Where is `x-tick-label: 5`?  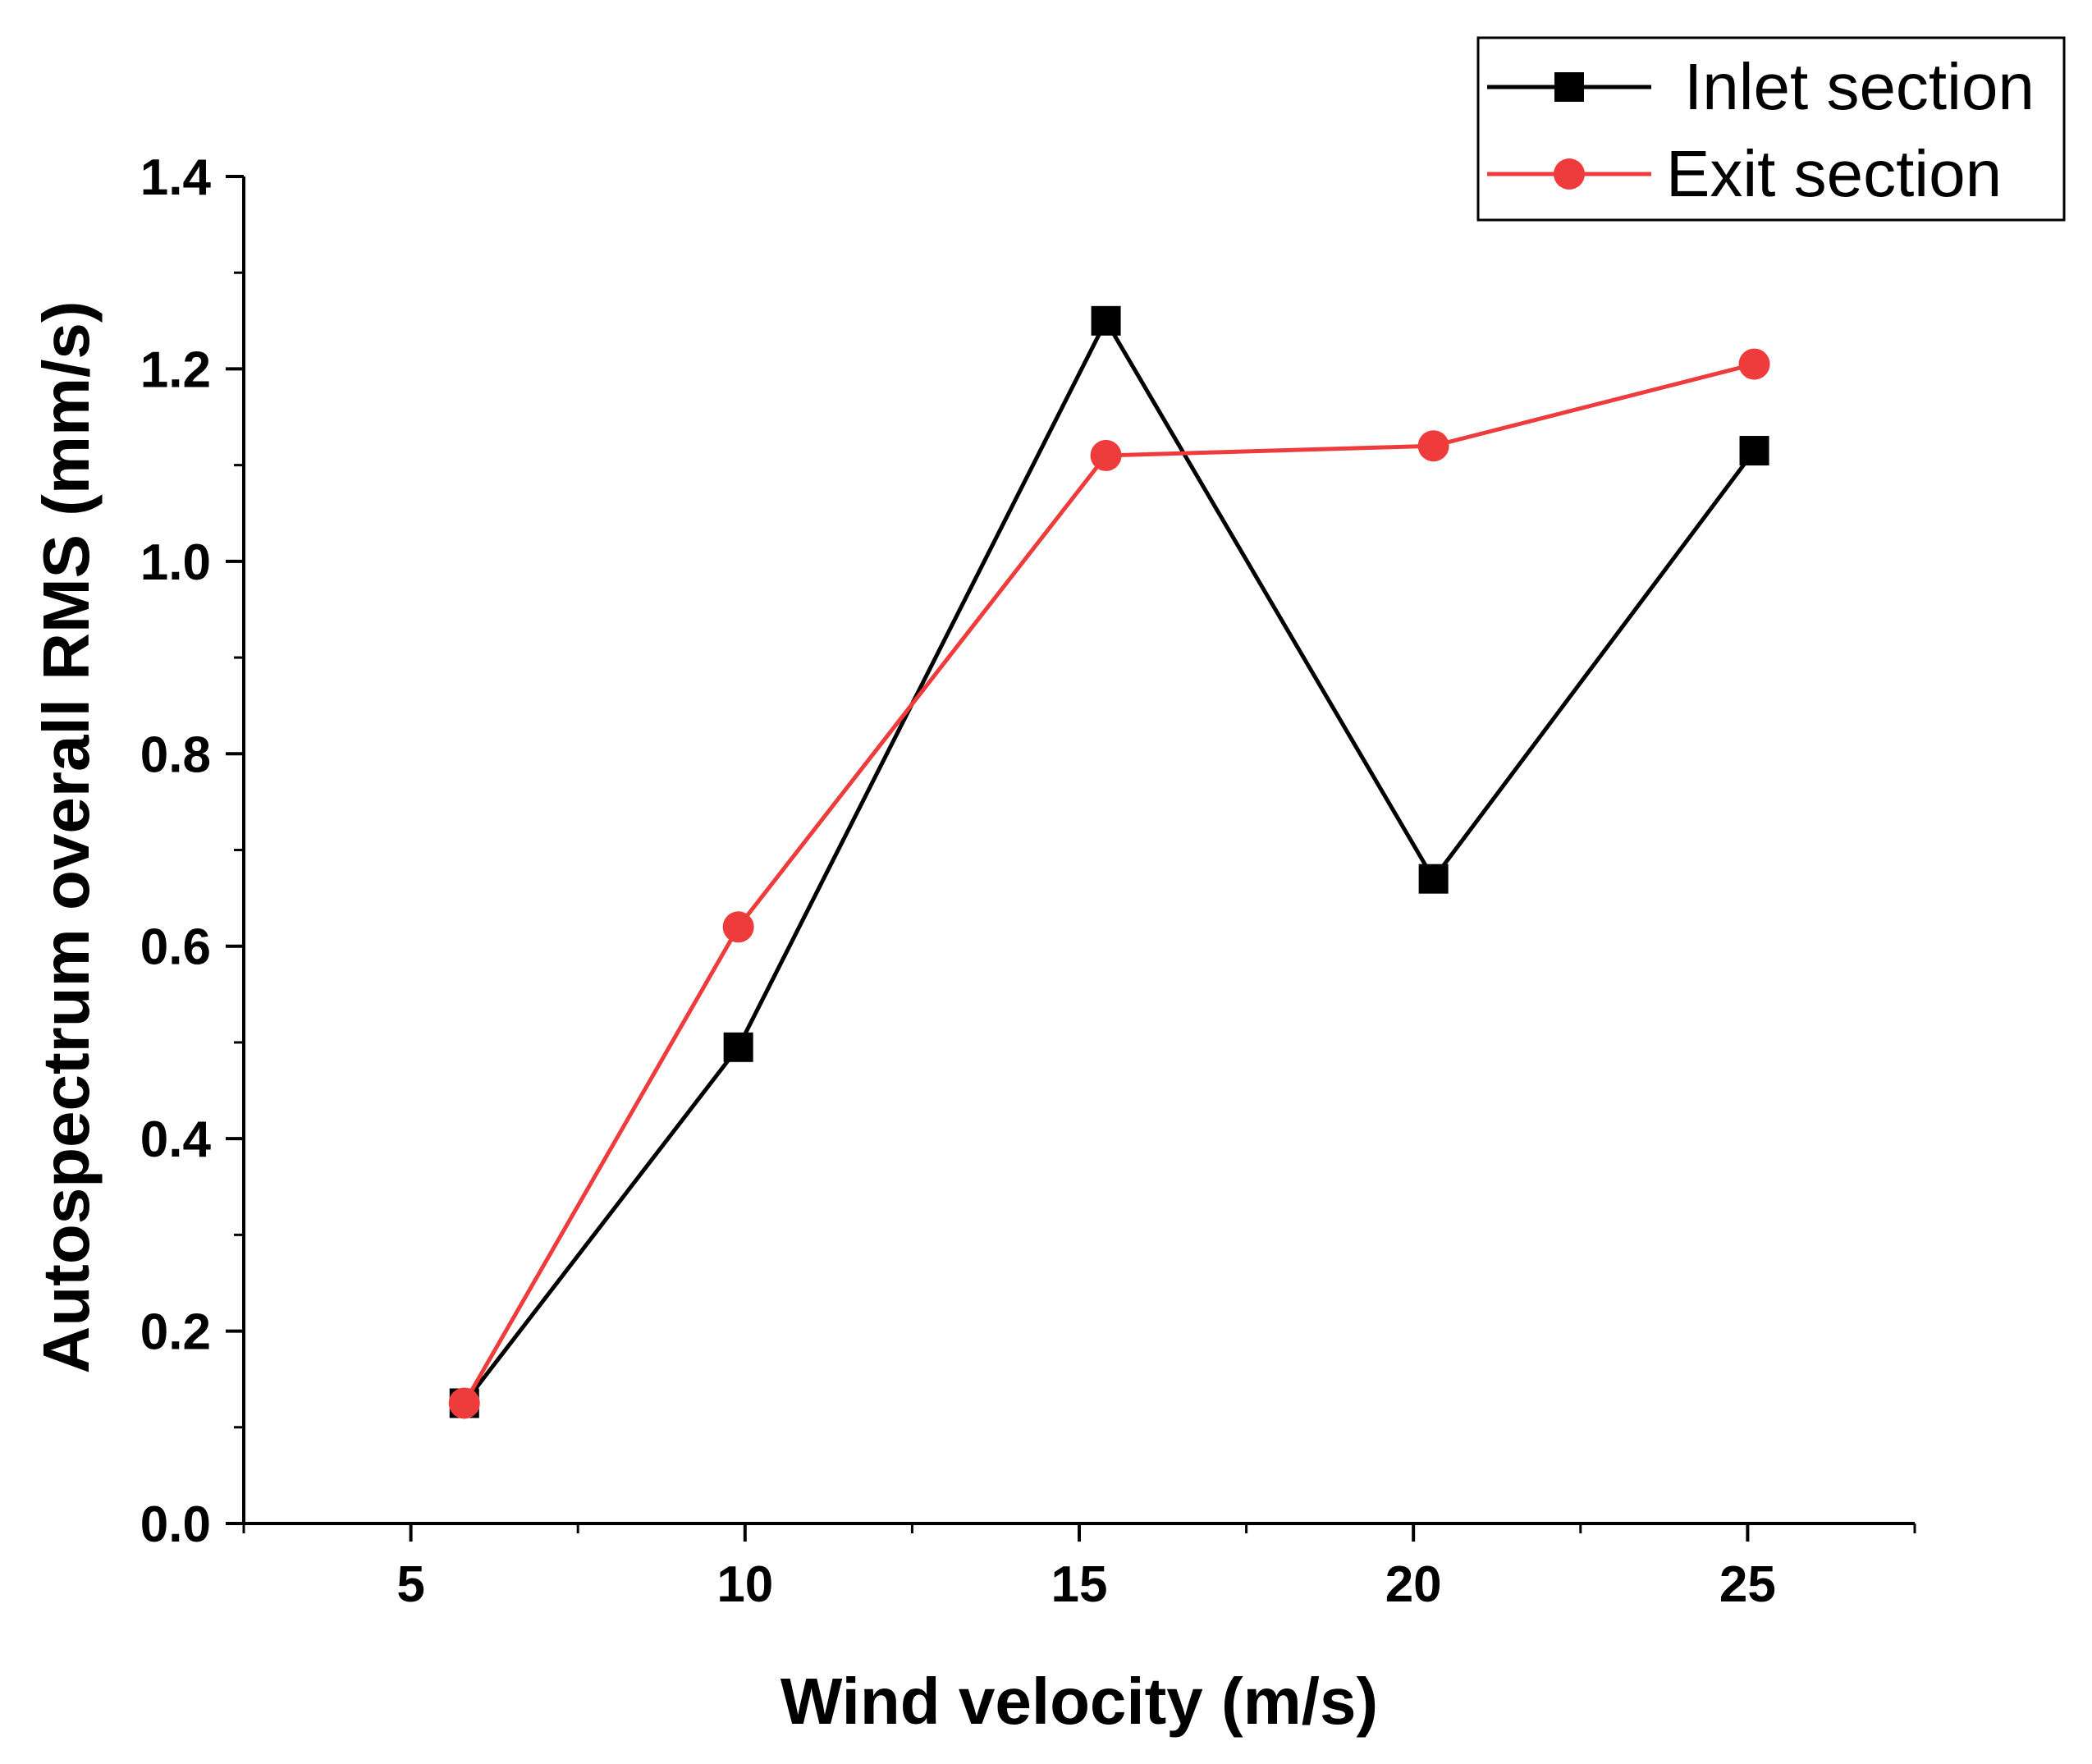 x-tick-label: 5 is located at coordinates (410, 1584).